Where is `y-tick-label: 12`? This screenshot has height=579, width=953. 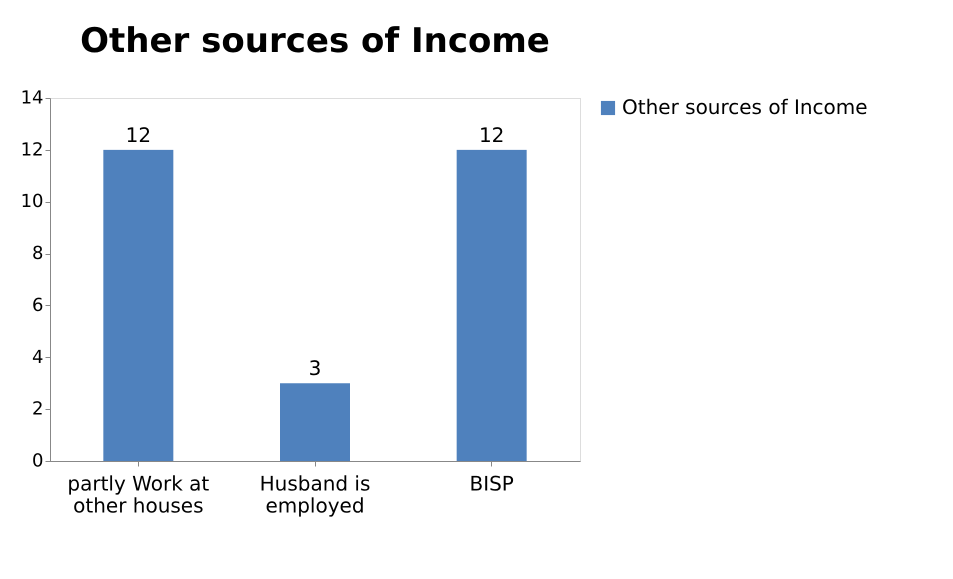 y-tick-label: 12 is located at coordinates (32, 149).